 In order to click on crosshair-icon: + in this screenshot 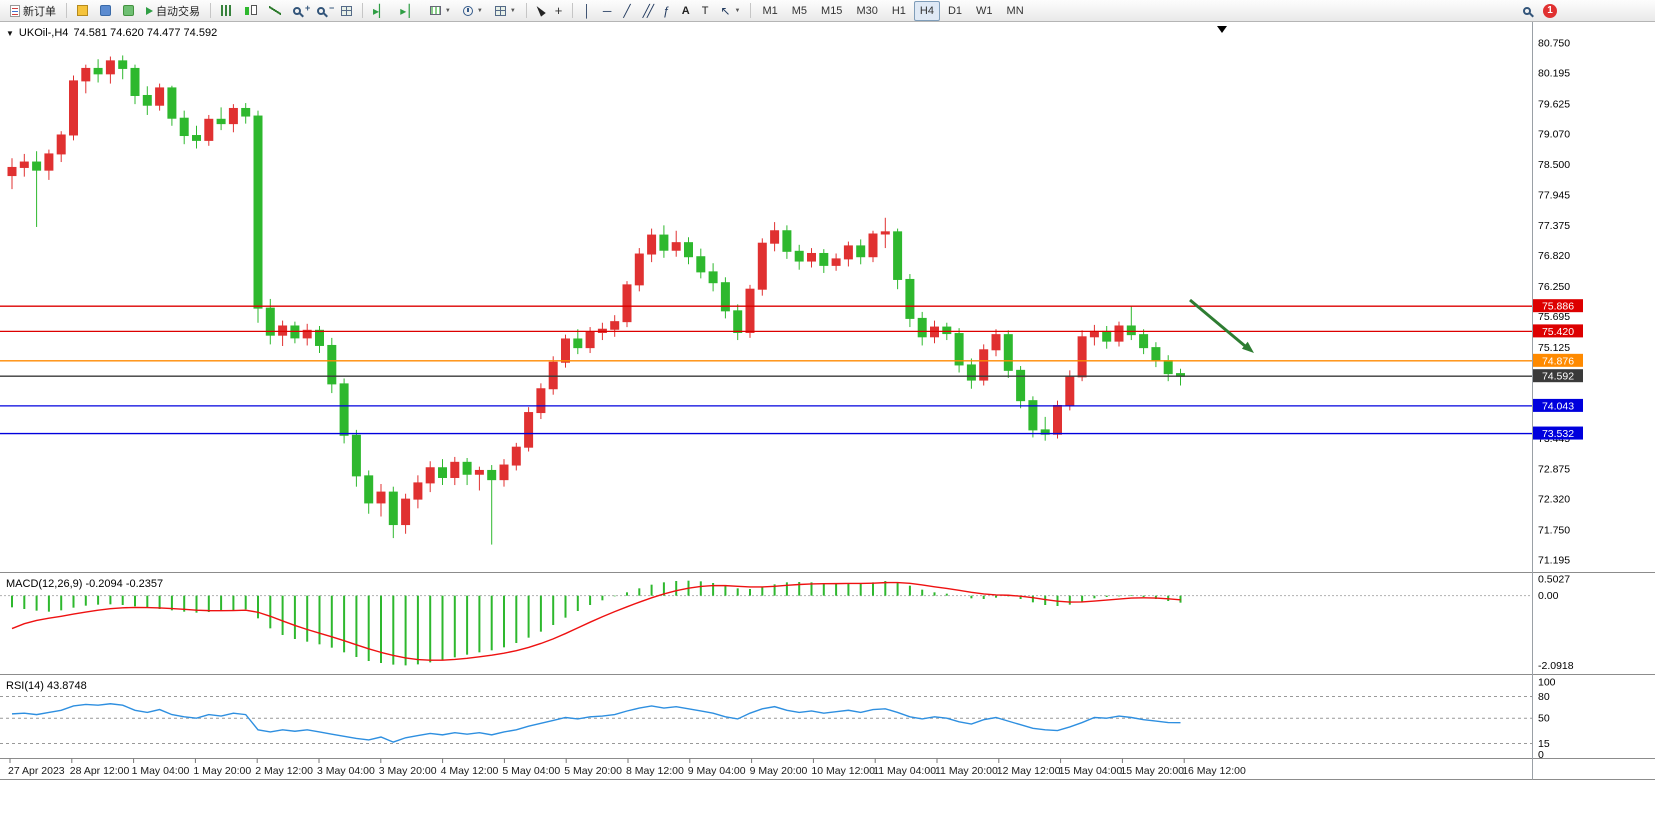, I will do `click(558, 10)`.